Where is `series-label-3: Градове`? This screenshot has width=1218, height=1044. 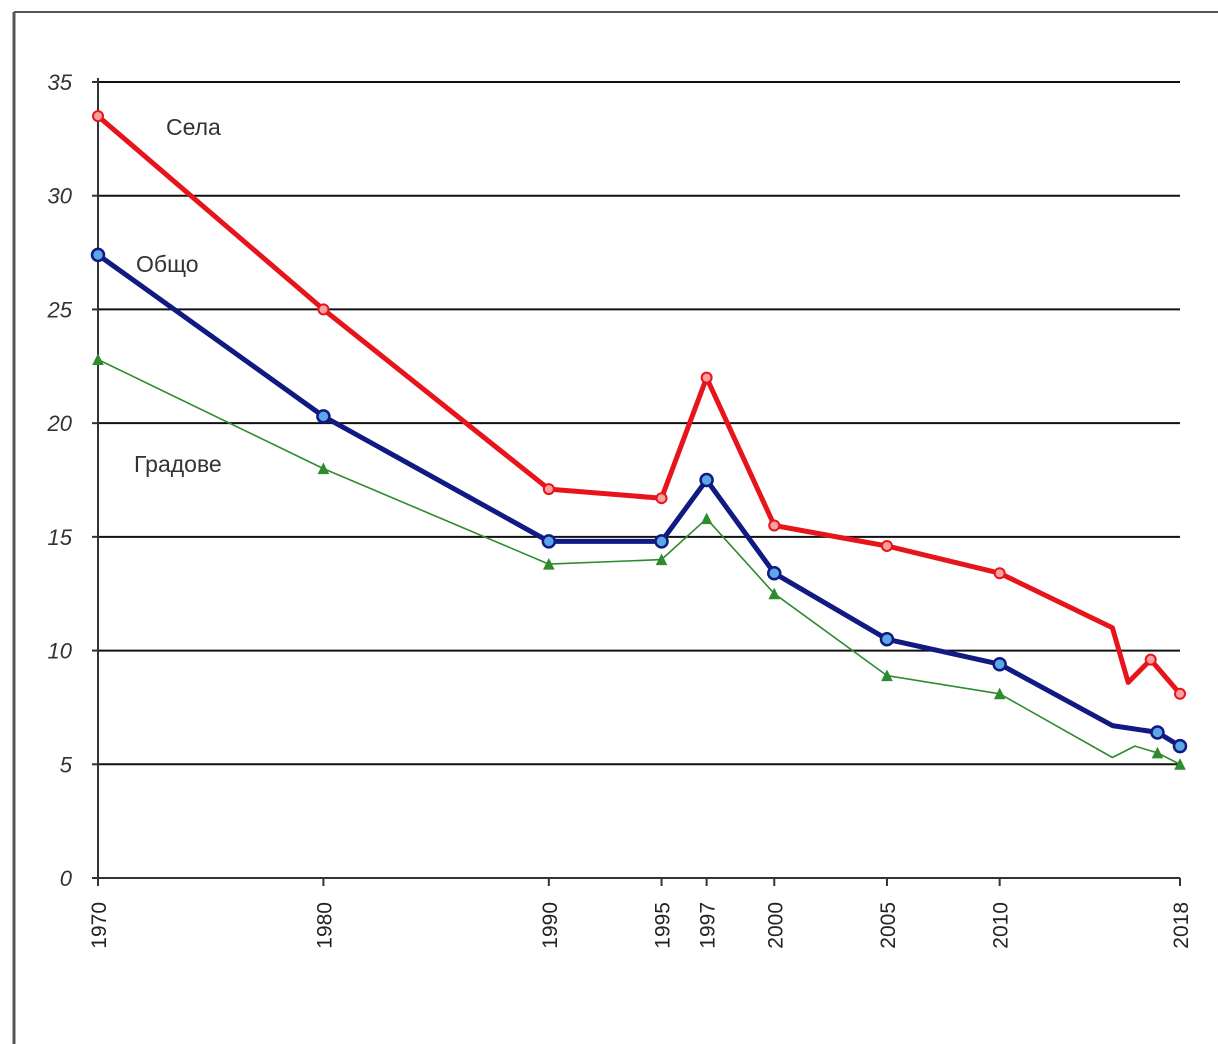
series-label-3: Градове is located at coordinates (178, 464).